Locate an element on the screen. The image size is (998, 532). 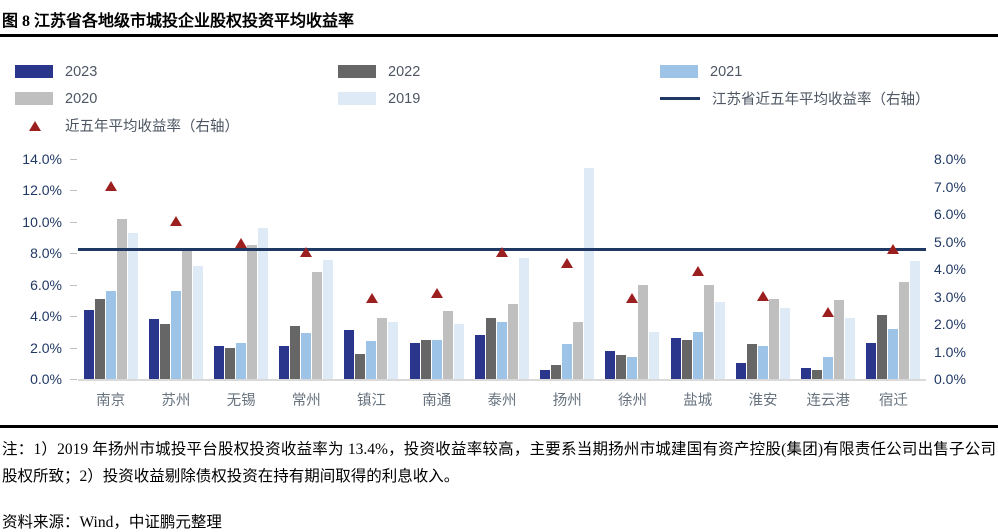
x-label-无锡: 无锡 is located at coordinates (241, 401).